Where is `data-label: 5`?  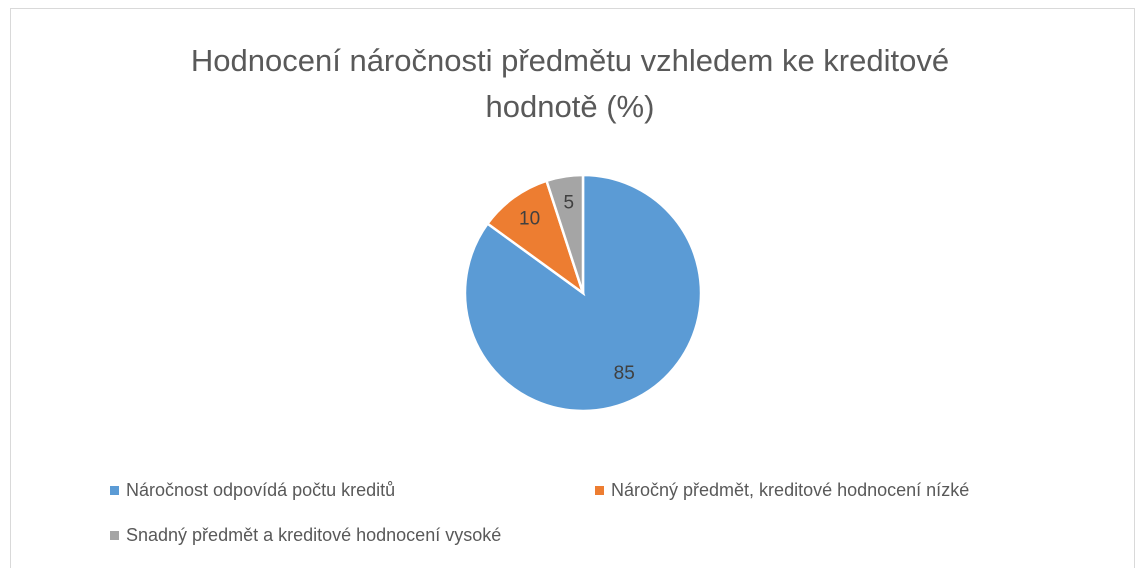
data-label: 5 is located at coordinates (568, 202).